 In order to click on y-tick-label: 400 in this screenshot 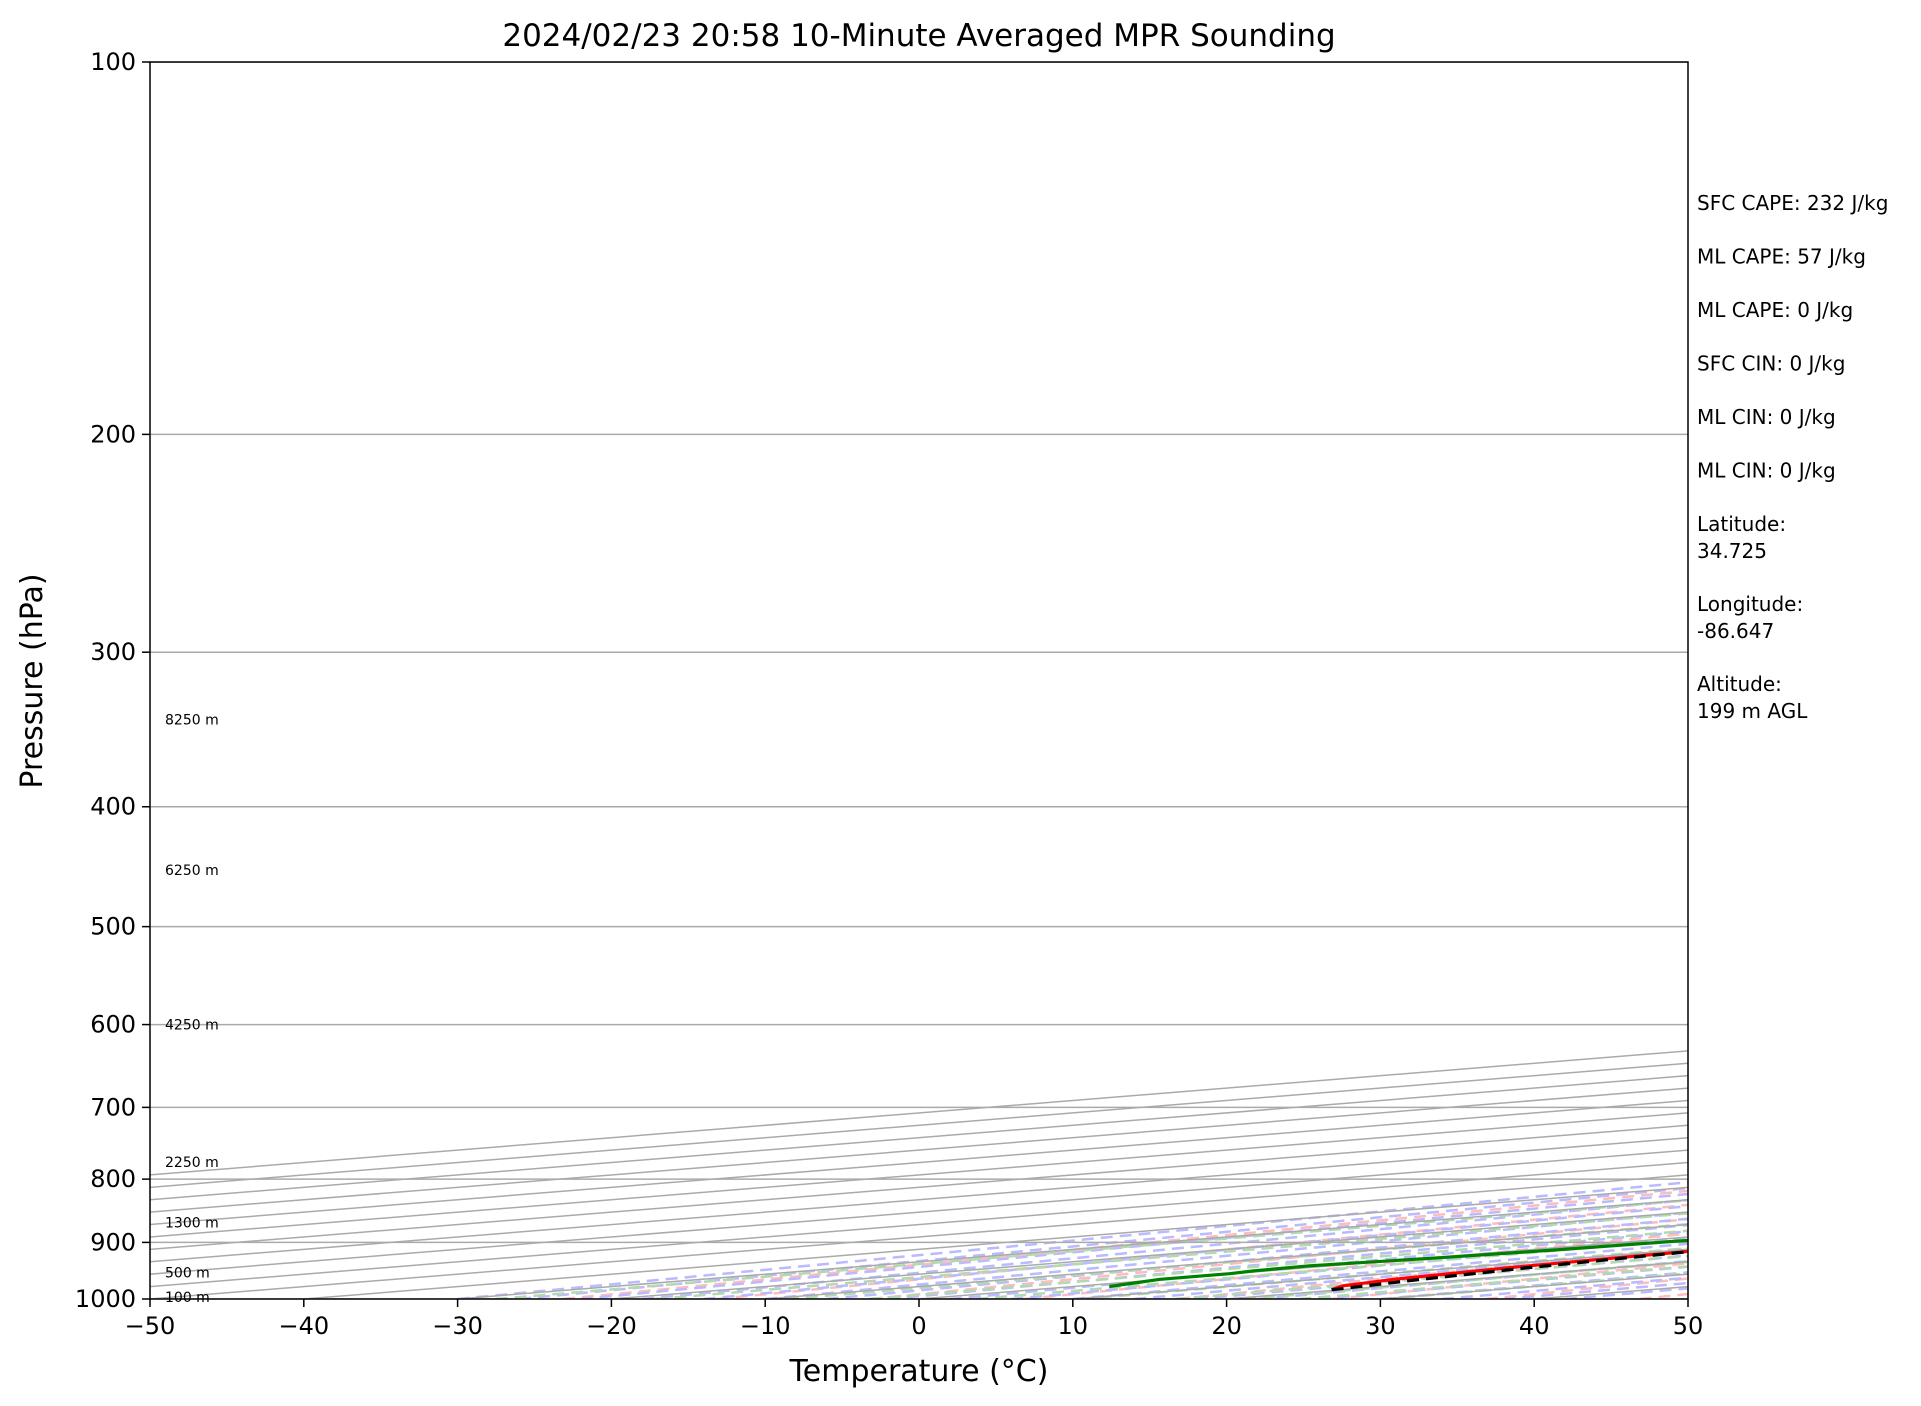, I will do `click(113, 807)`.